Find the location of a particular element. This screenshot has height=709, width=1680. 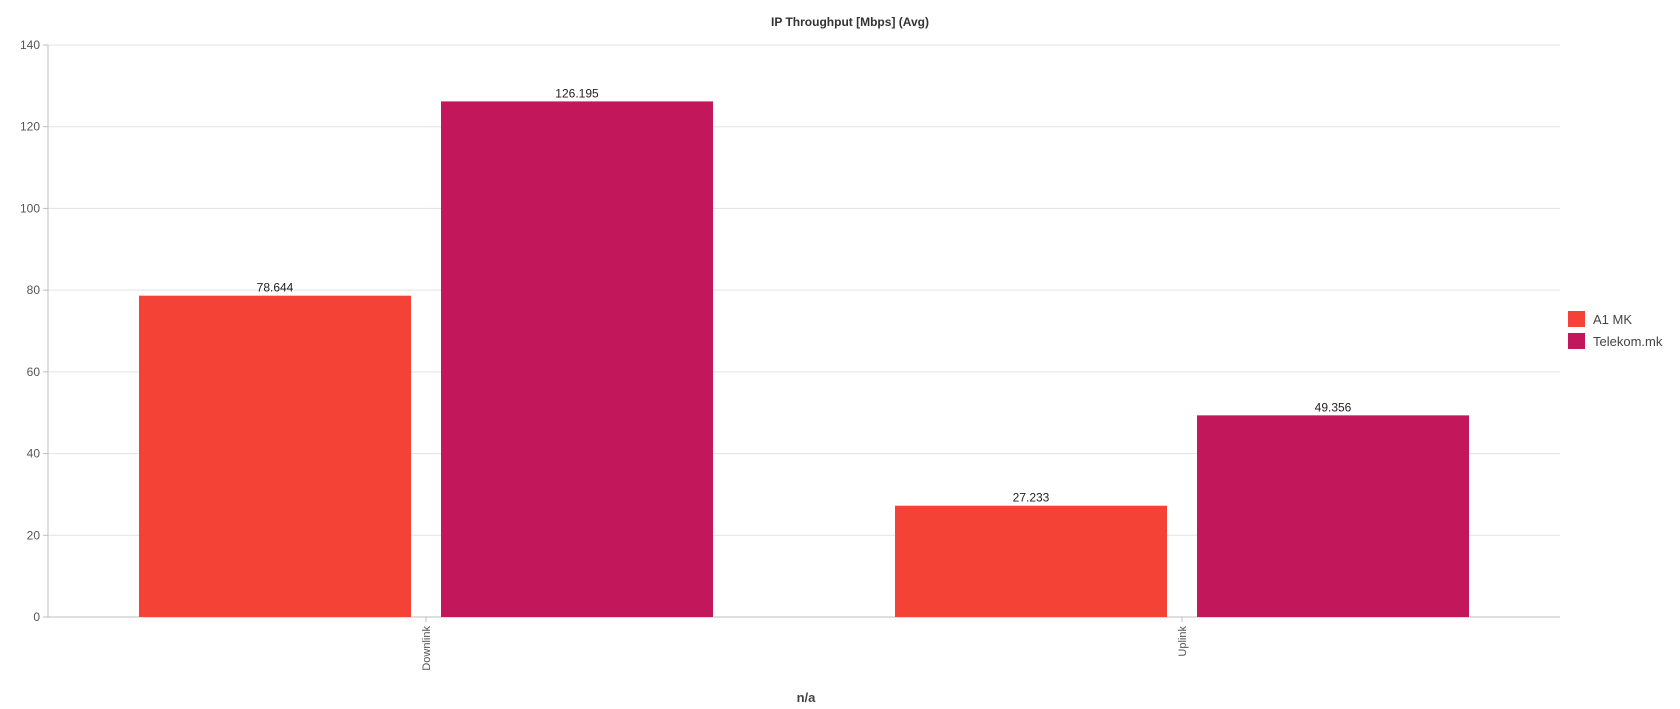

y-tick-label: 60 is located at coordinates (34, 372).